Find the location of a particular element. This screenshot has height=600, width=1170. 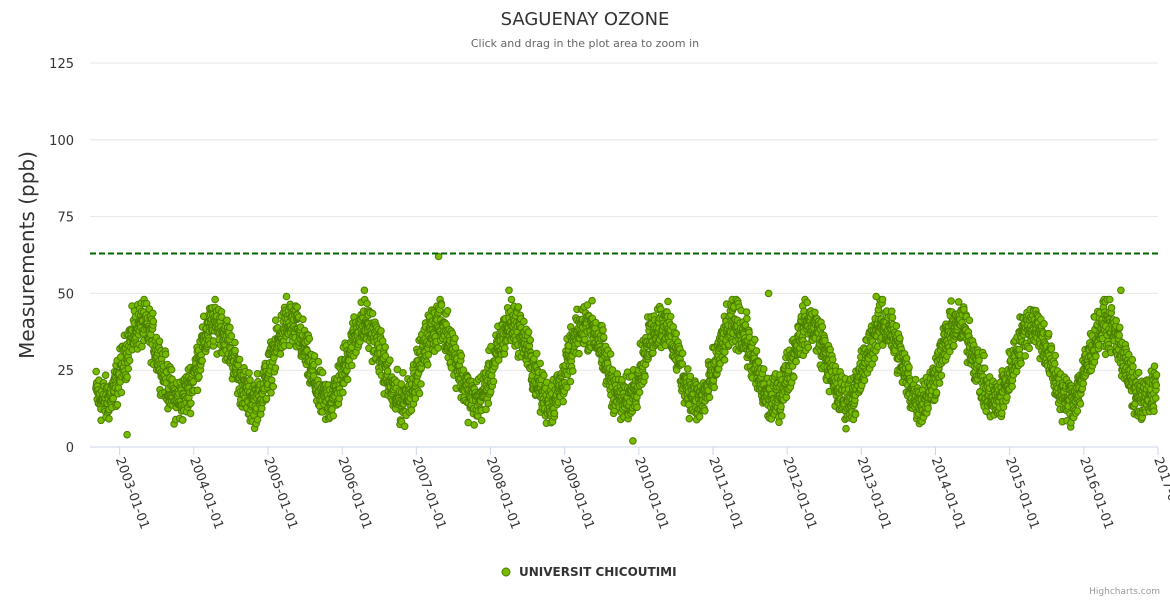

legend: UNIVERSIT CHICOUTIMI is located at coordinates (589, 572).